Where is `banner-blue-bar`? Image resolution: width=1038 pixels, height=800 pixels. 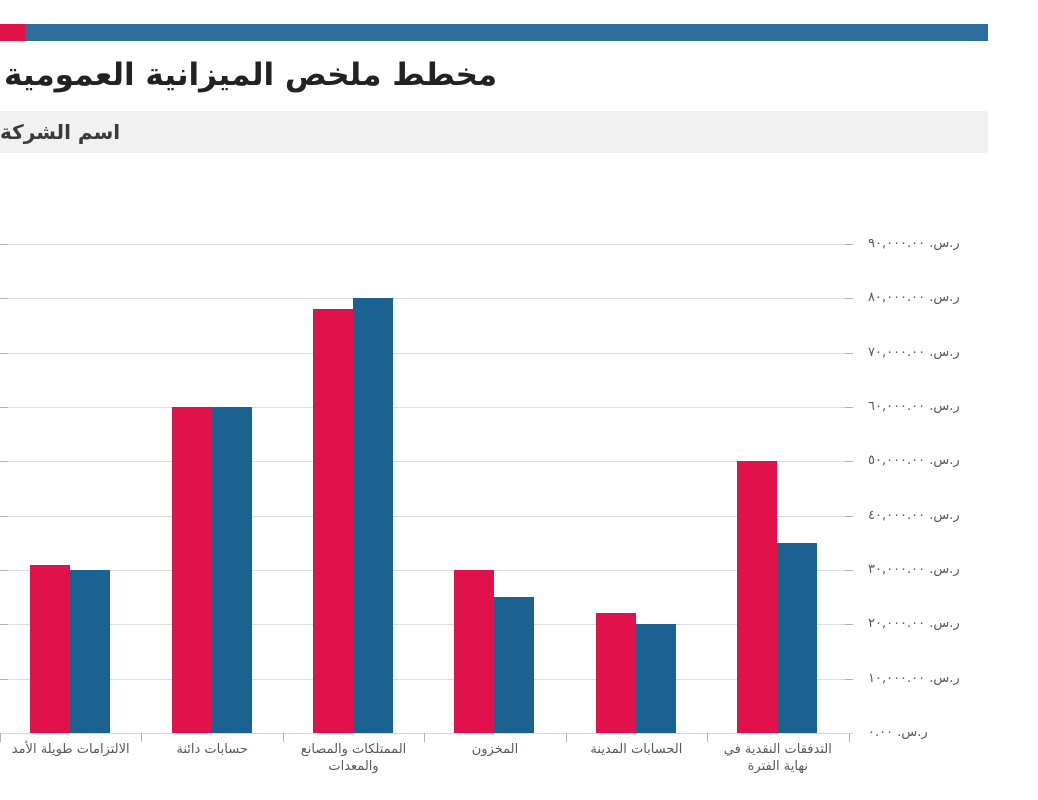
banner-blue-bar is located at coordinates (494, 32).